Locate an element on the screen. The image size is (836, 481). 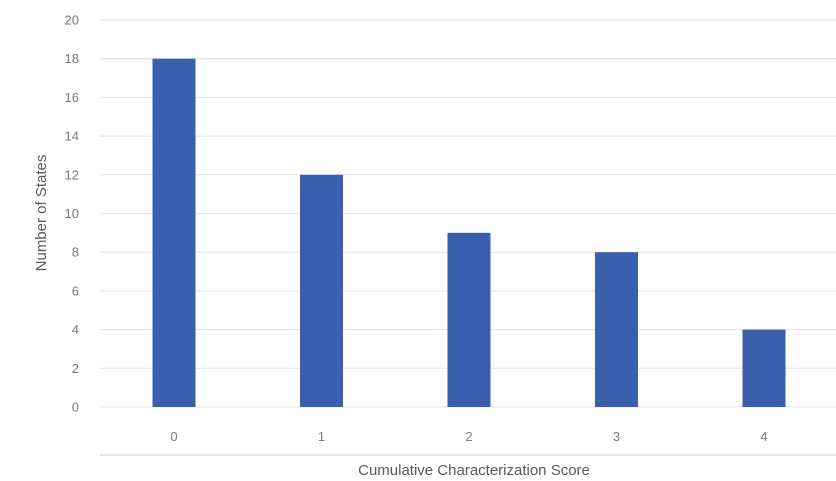
y-axis-ticks: 0 2 4 6 8 10 12 14 16 18 20 is located at coordinates (72, 214).